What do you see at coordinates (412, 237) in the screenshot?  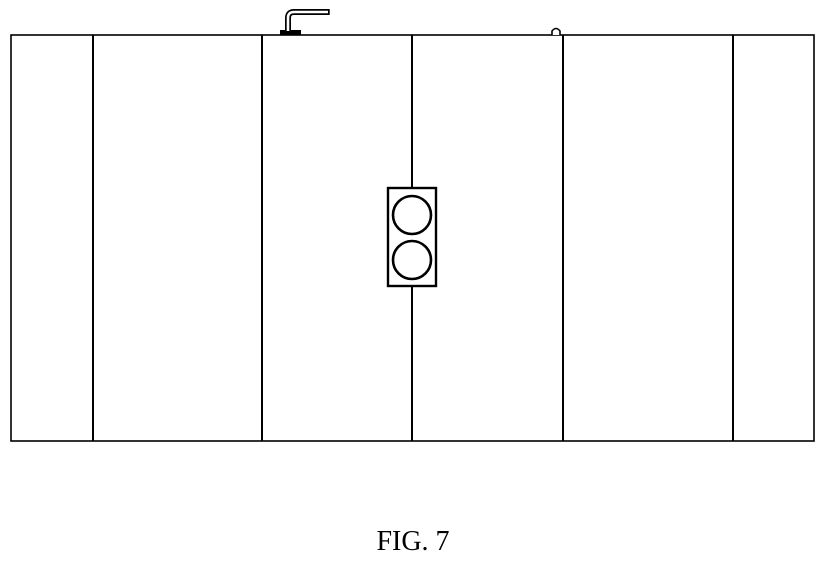 I see `central-connector-box` at bounding box center [412, 237].